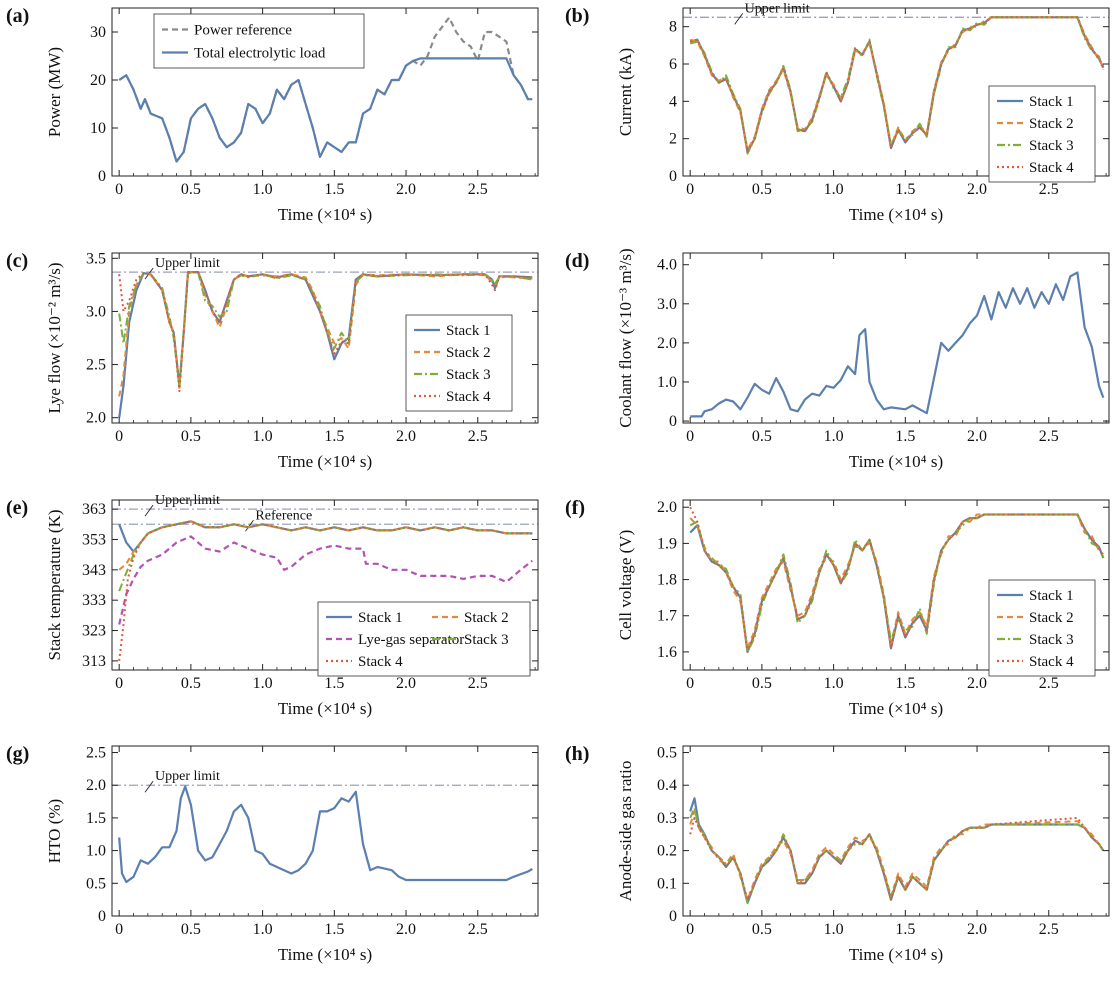 This screenshot has width=1115, height=983. I want to click on limit-label: Upper limit, so click(187, 263).